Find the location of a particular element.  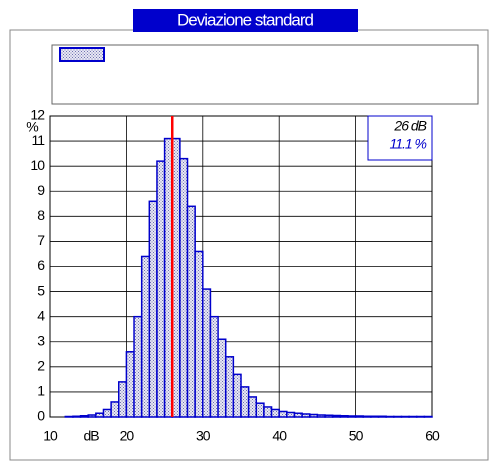

x-tick-label: 40 is located at coordinates (279, 436).